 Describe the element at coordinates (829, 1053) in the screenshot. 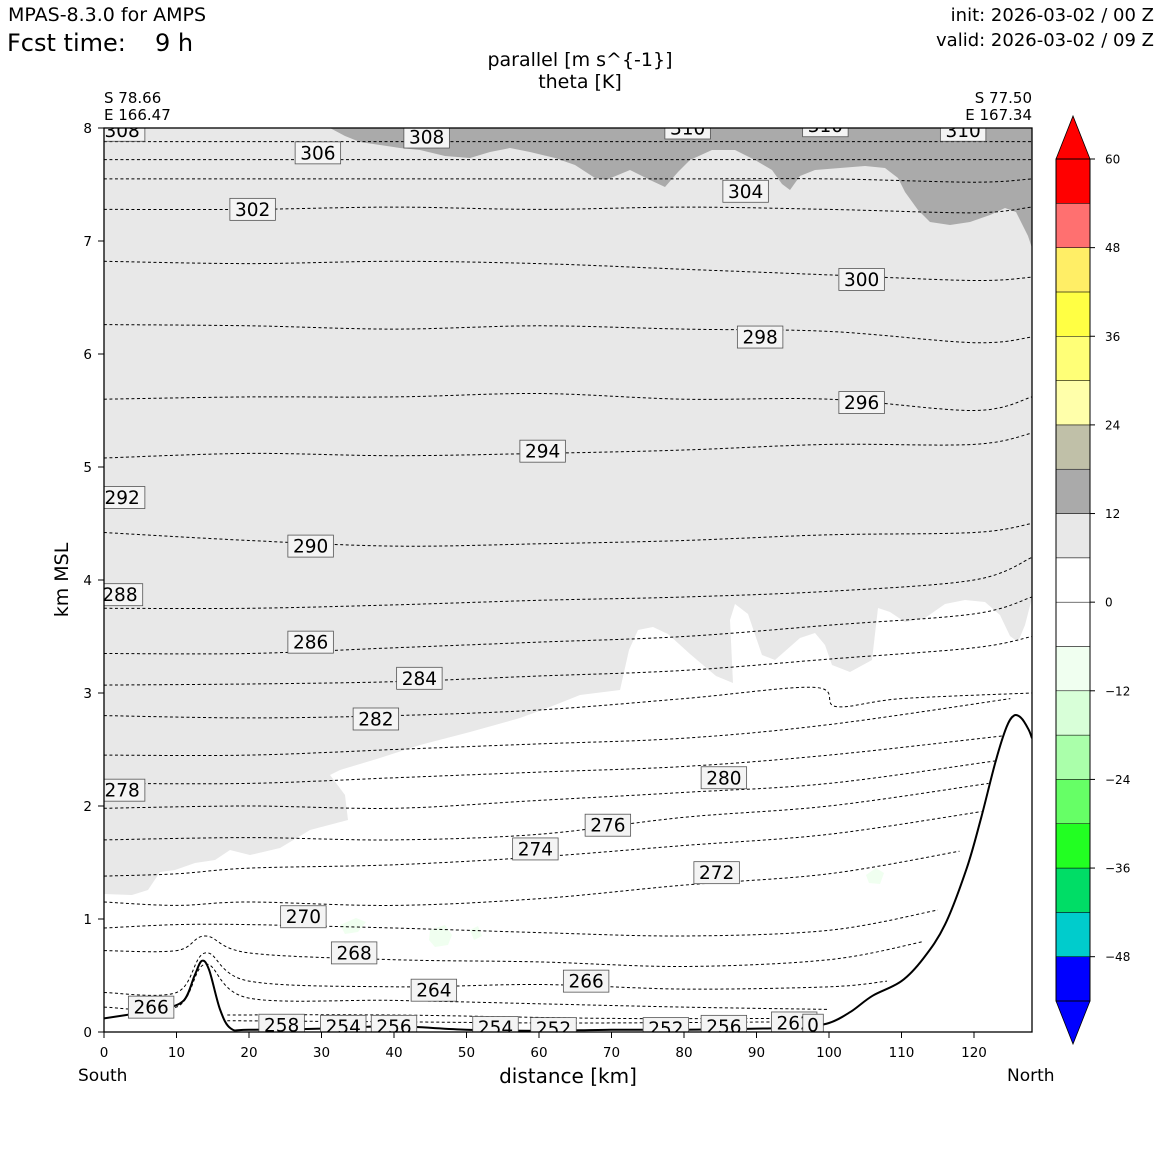

I see `x-tick-label: 100` at that location.